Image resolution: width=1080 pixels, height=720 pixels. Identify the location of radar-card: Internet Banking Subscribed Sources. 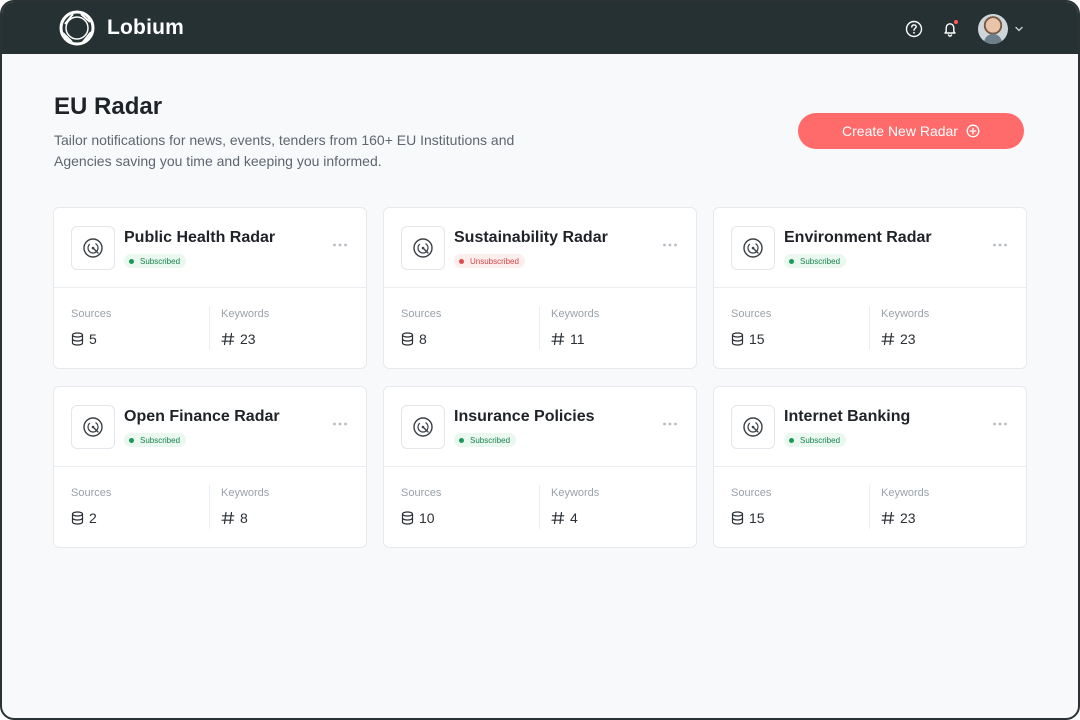
(870, 467).